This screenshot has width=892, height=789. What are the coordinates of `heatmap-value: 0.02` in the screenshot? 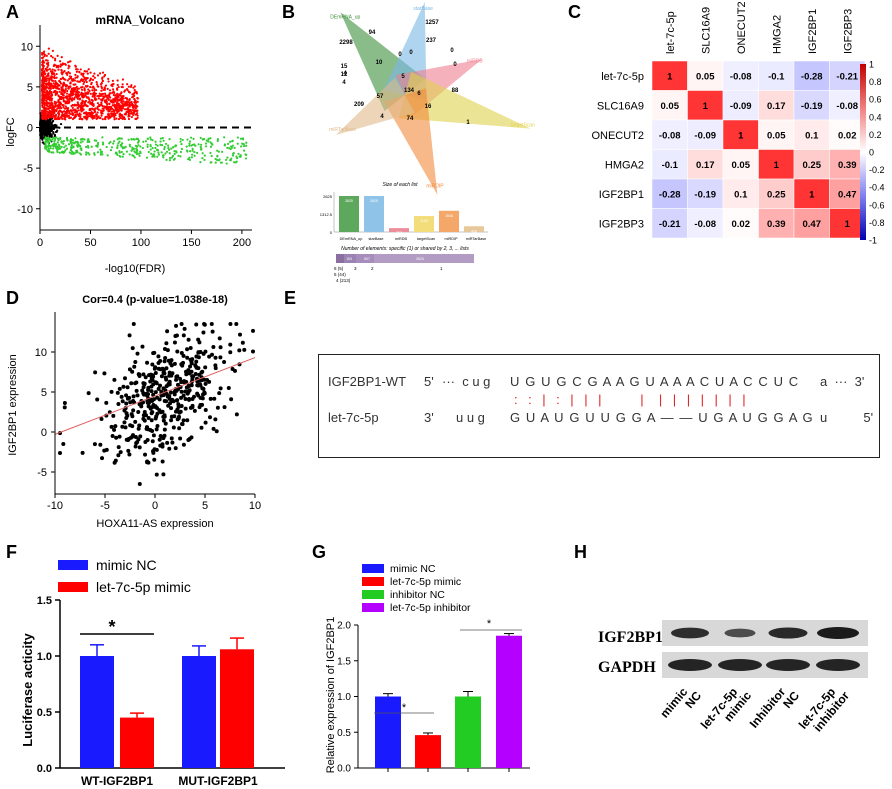 It's located at (741, 224).